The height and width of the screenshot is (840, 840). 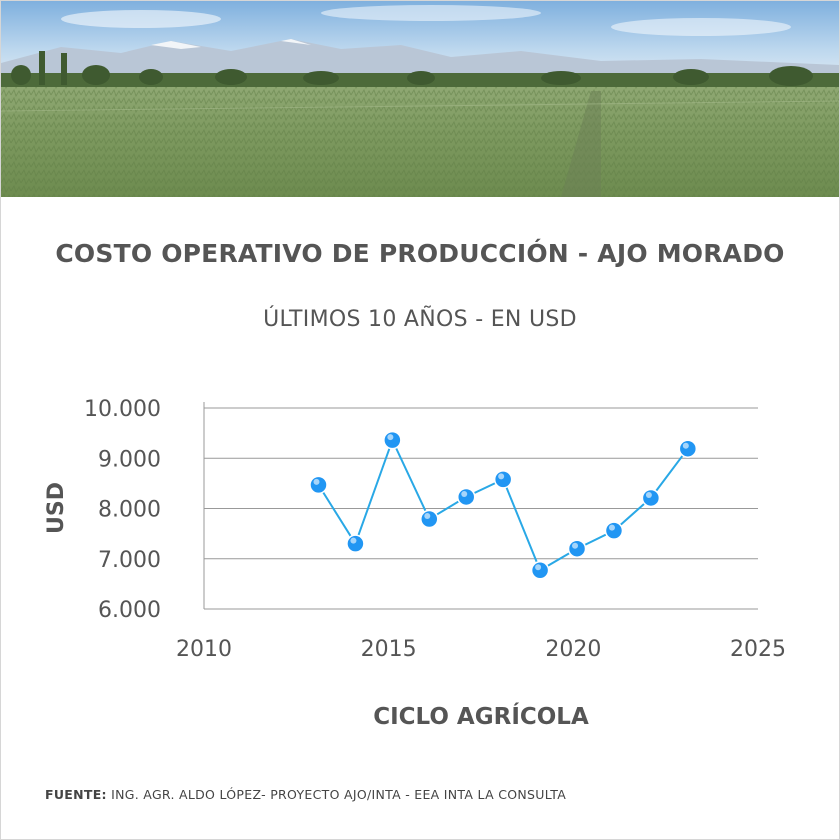 What do you see at coordinates (481, 649) in the screenshot?
I see `x-tick-labels: 2010 2015 2020 2025` at bounding box center [481, 649].